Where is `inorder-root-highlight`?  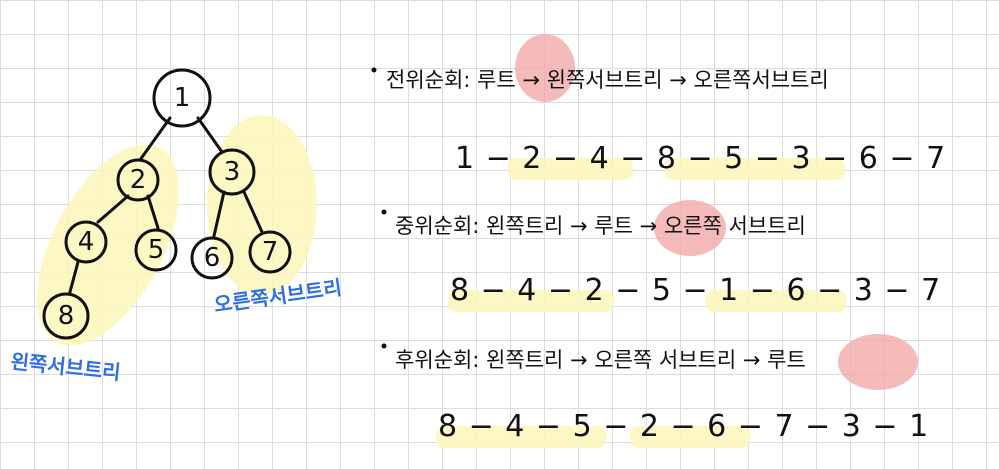
inorder-root-highlight is located at coordinates (690, 228).